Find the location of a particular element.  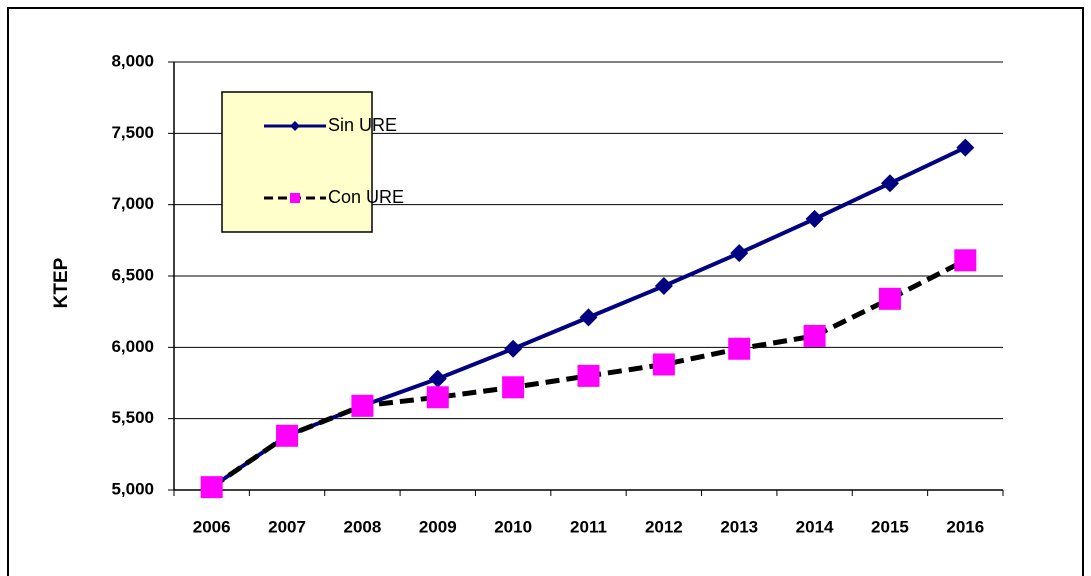

x-tick-label: 2014 is located at coordinates (815, 526).